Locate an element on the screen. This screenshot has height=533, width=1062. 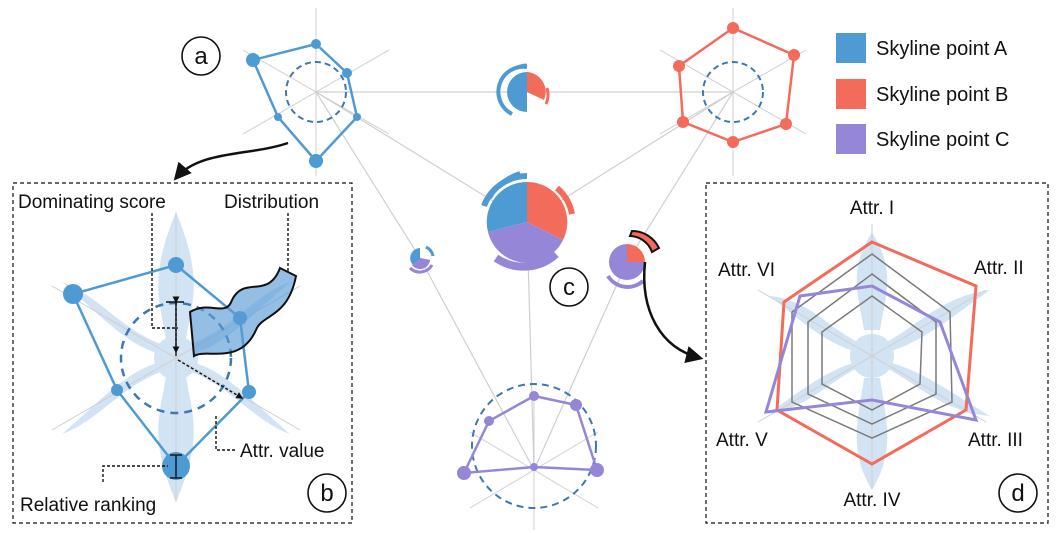
attr-label-3: Attr. III is located at coordinates (995, 440).